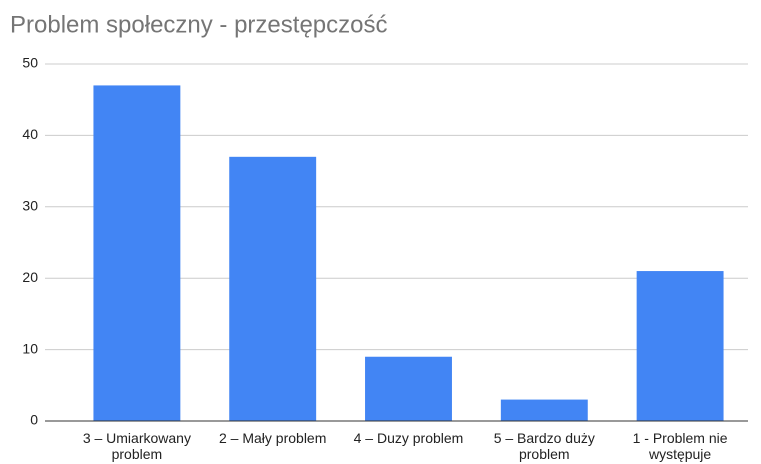 The width and height of the screenshot is (761, 464). What do you see at coordinates (30, 134) in the screenshot?
I see `y-tick-label: 40` at bounding box center [30, 134].